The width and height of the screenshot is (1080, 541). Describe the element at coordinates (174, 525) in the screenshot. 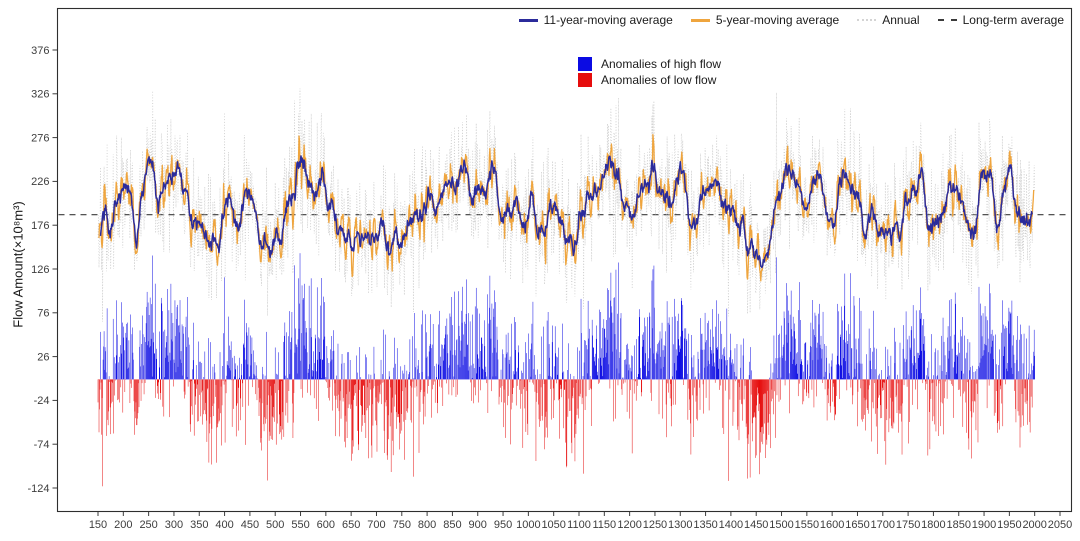

I see `x-tick-label: 300` at that location.